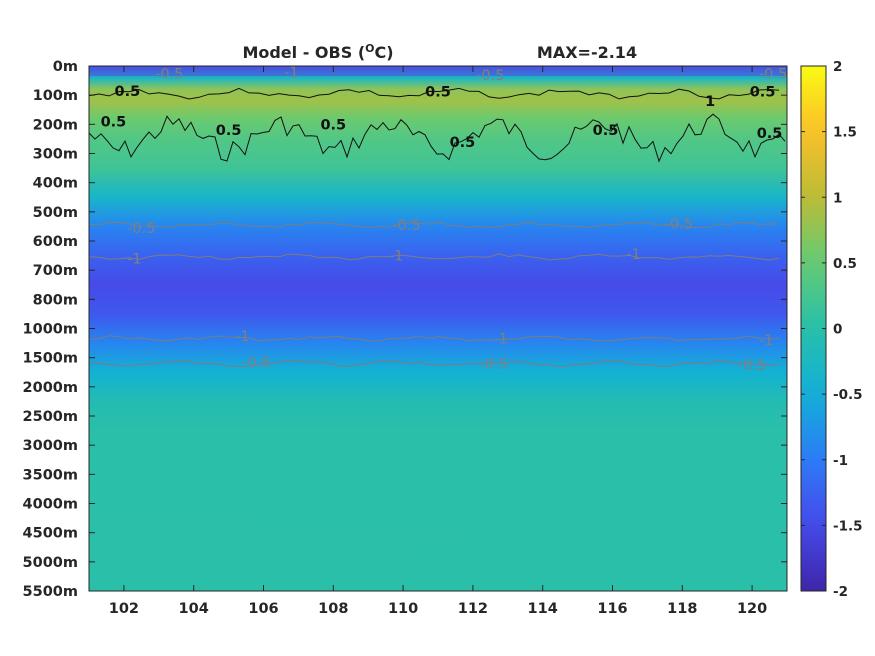 This screenshot has height=656, width=875. Describe the element at coordinates (50, 475) in the screenshot. I see `y-tick-label: 3500m` at that location.